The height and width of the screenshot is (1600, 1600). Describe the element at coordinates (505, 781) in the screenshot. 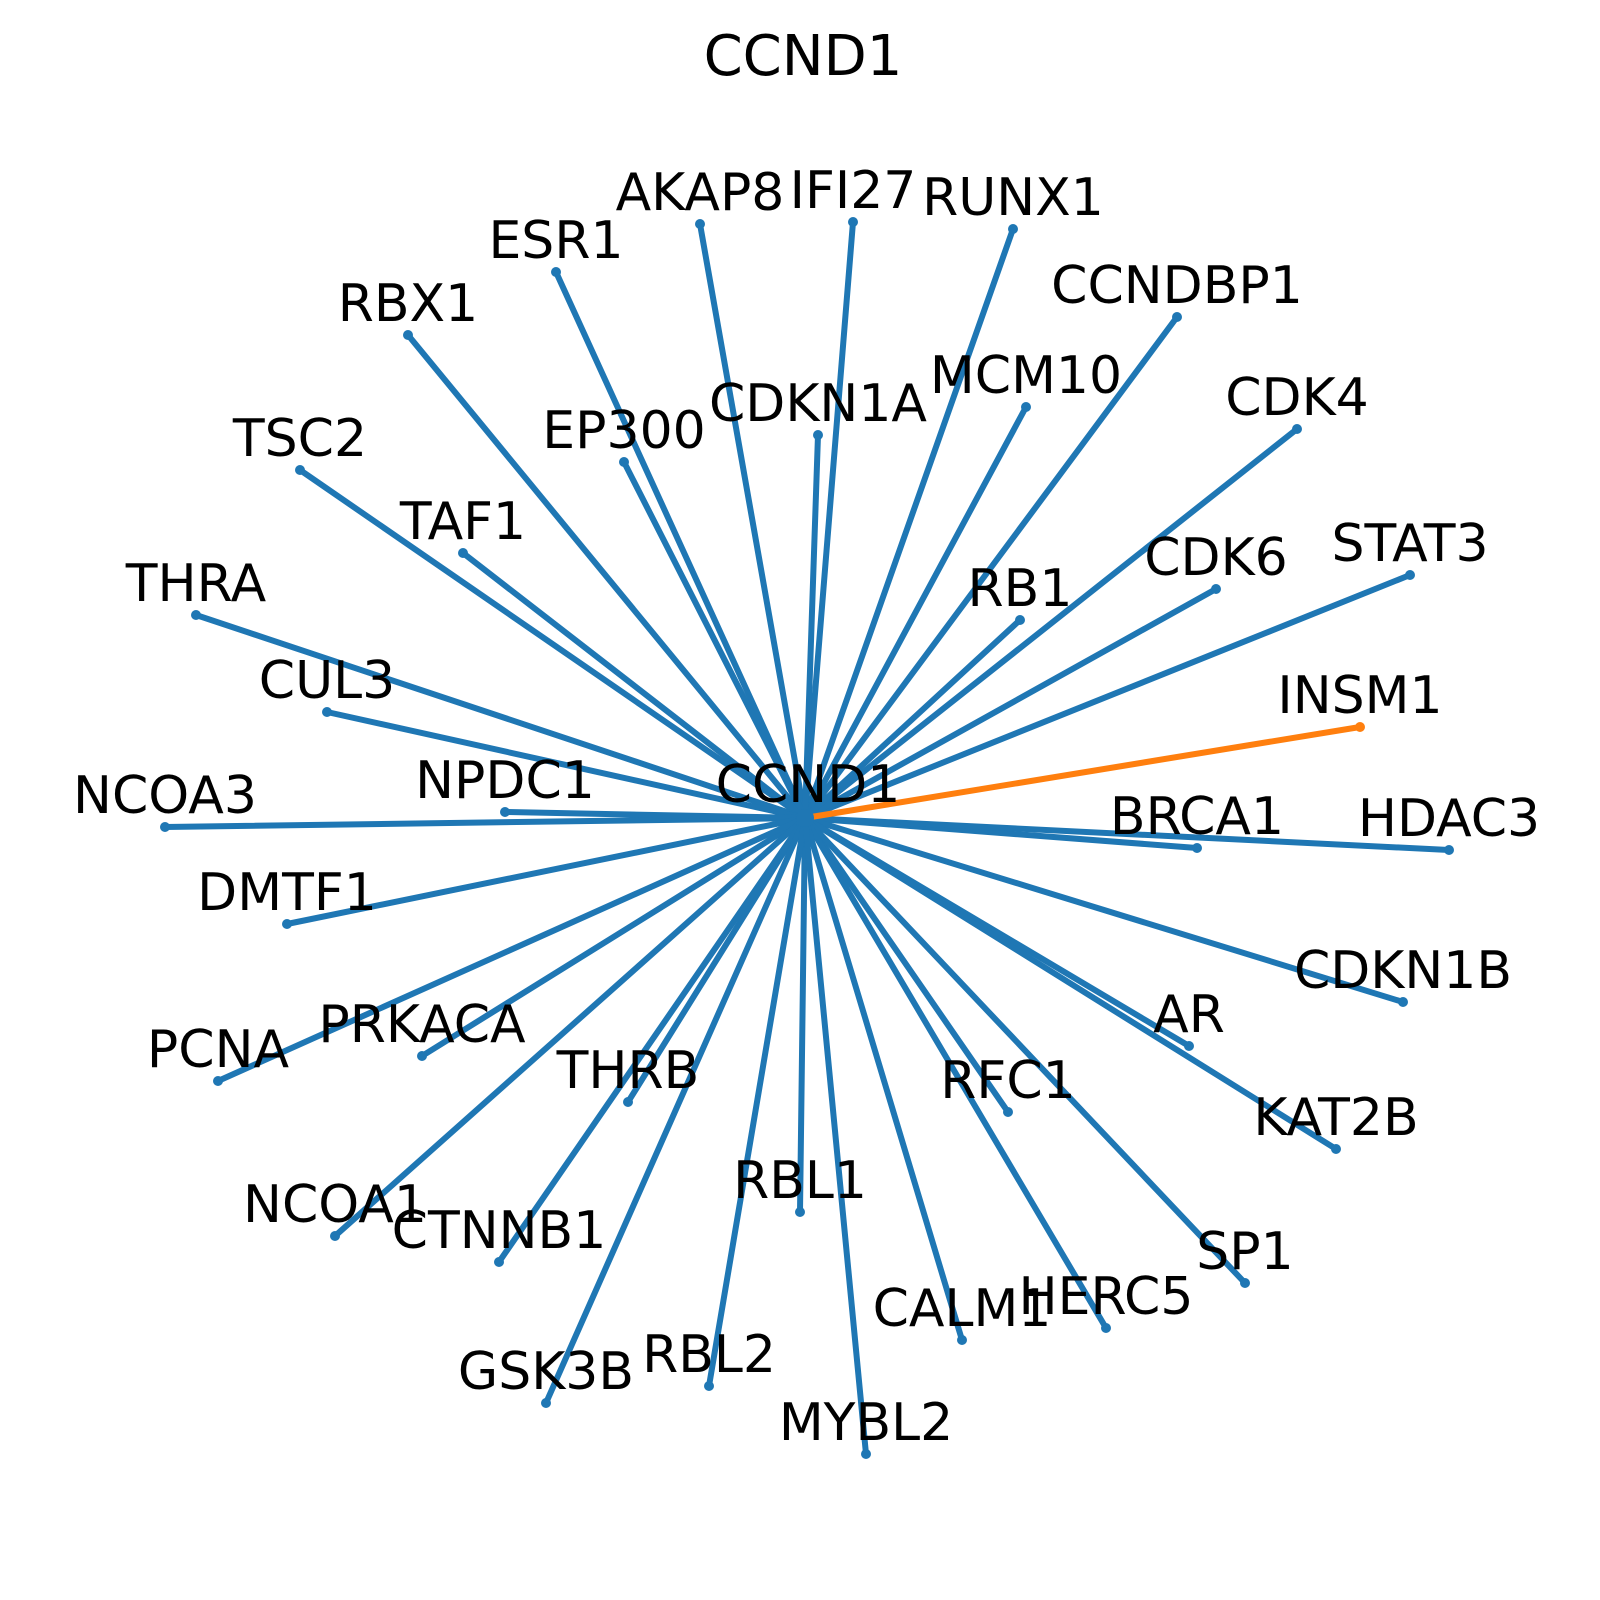

I see `node-label-npdc1: NPDC1` at that location.